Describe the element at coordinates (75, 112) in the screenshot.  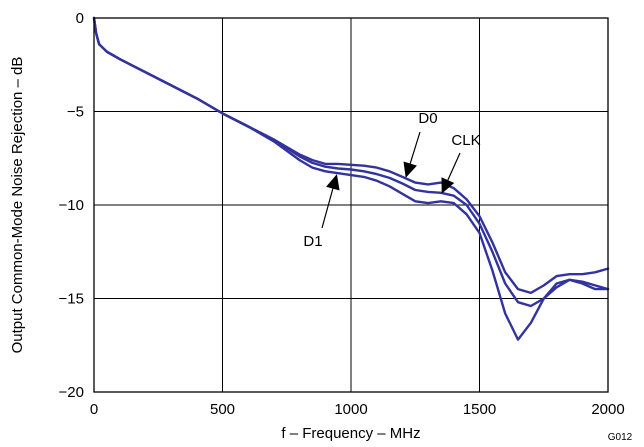
I see `y-tick-label: −5` at that location.